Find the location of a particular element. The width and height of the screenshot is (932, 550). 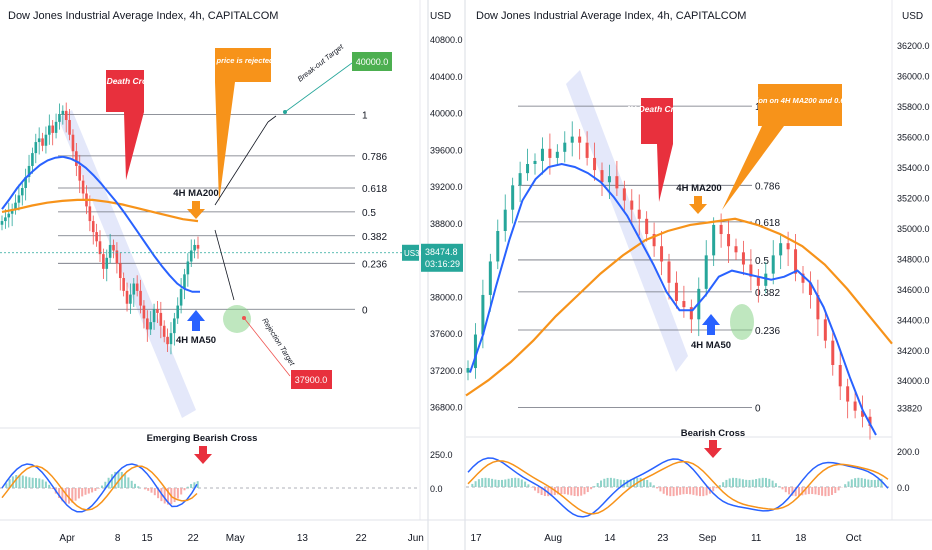

ma50-arrow is located at coordinates (196, 320).